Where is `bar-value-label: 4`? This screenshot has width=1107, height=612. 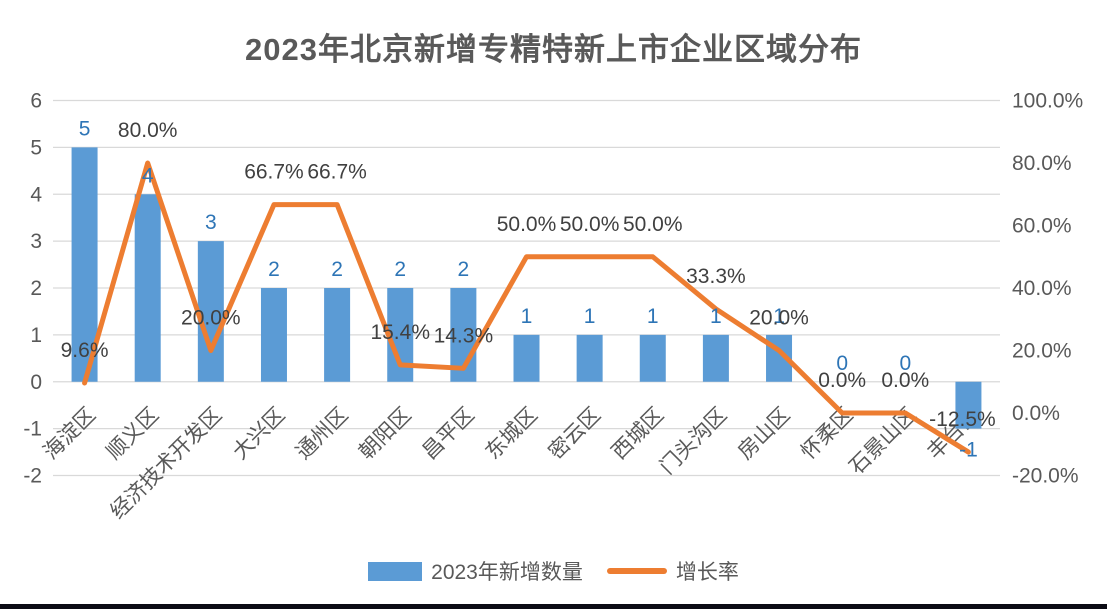 bar-value-label: 4 is located at coordinates (148, 175).